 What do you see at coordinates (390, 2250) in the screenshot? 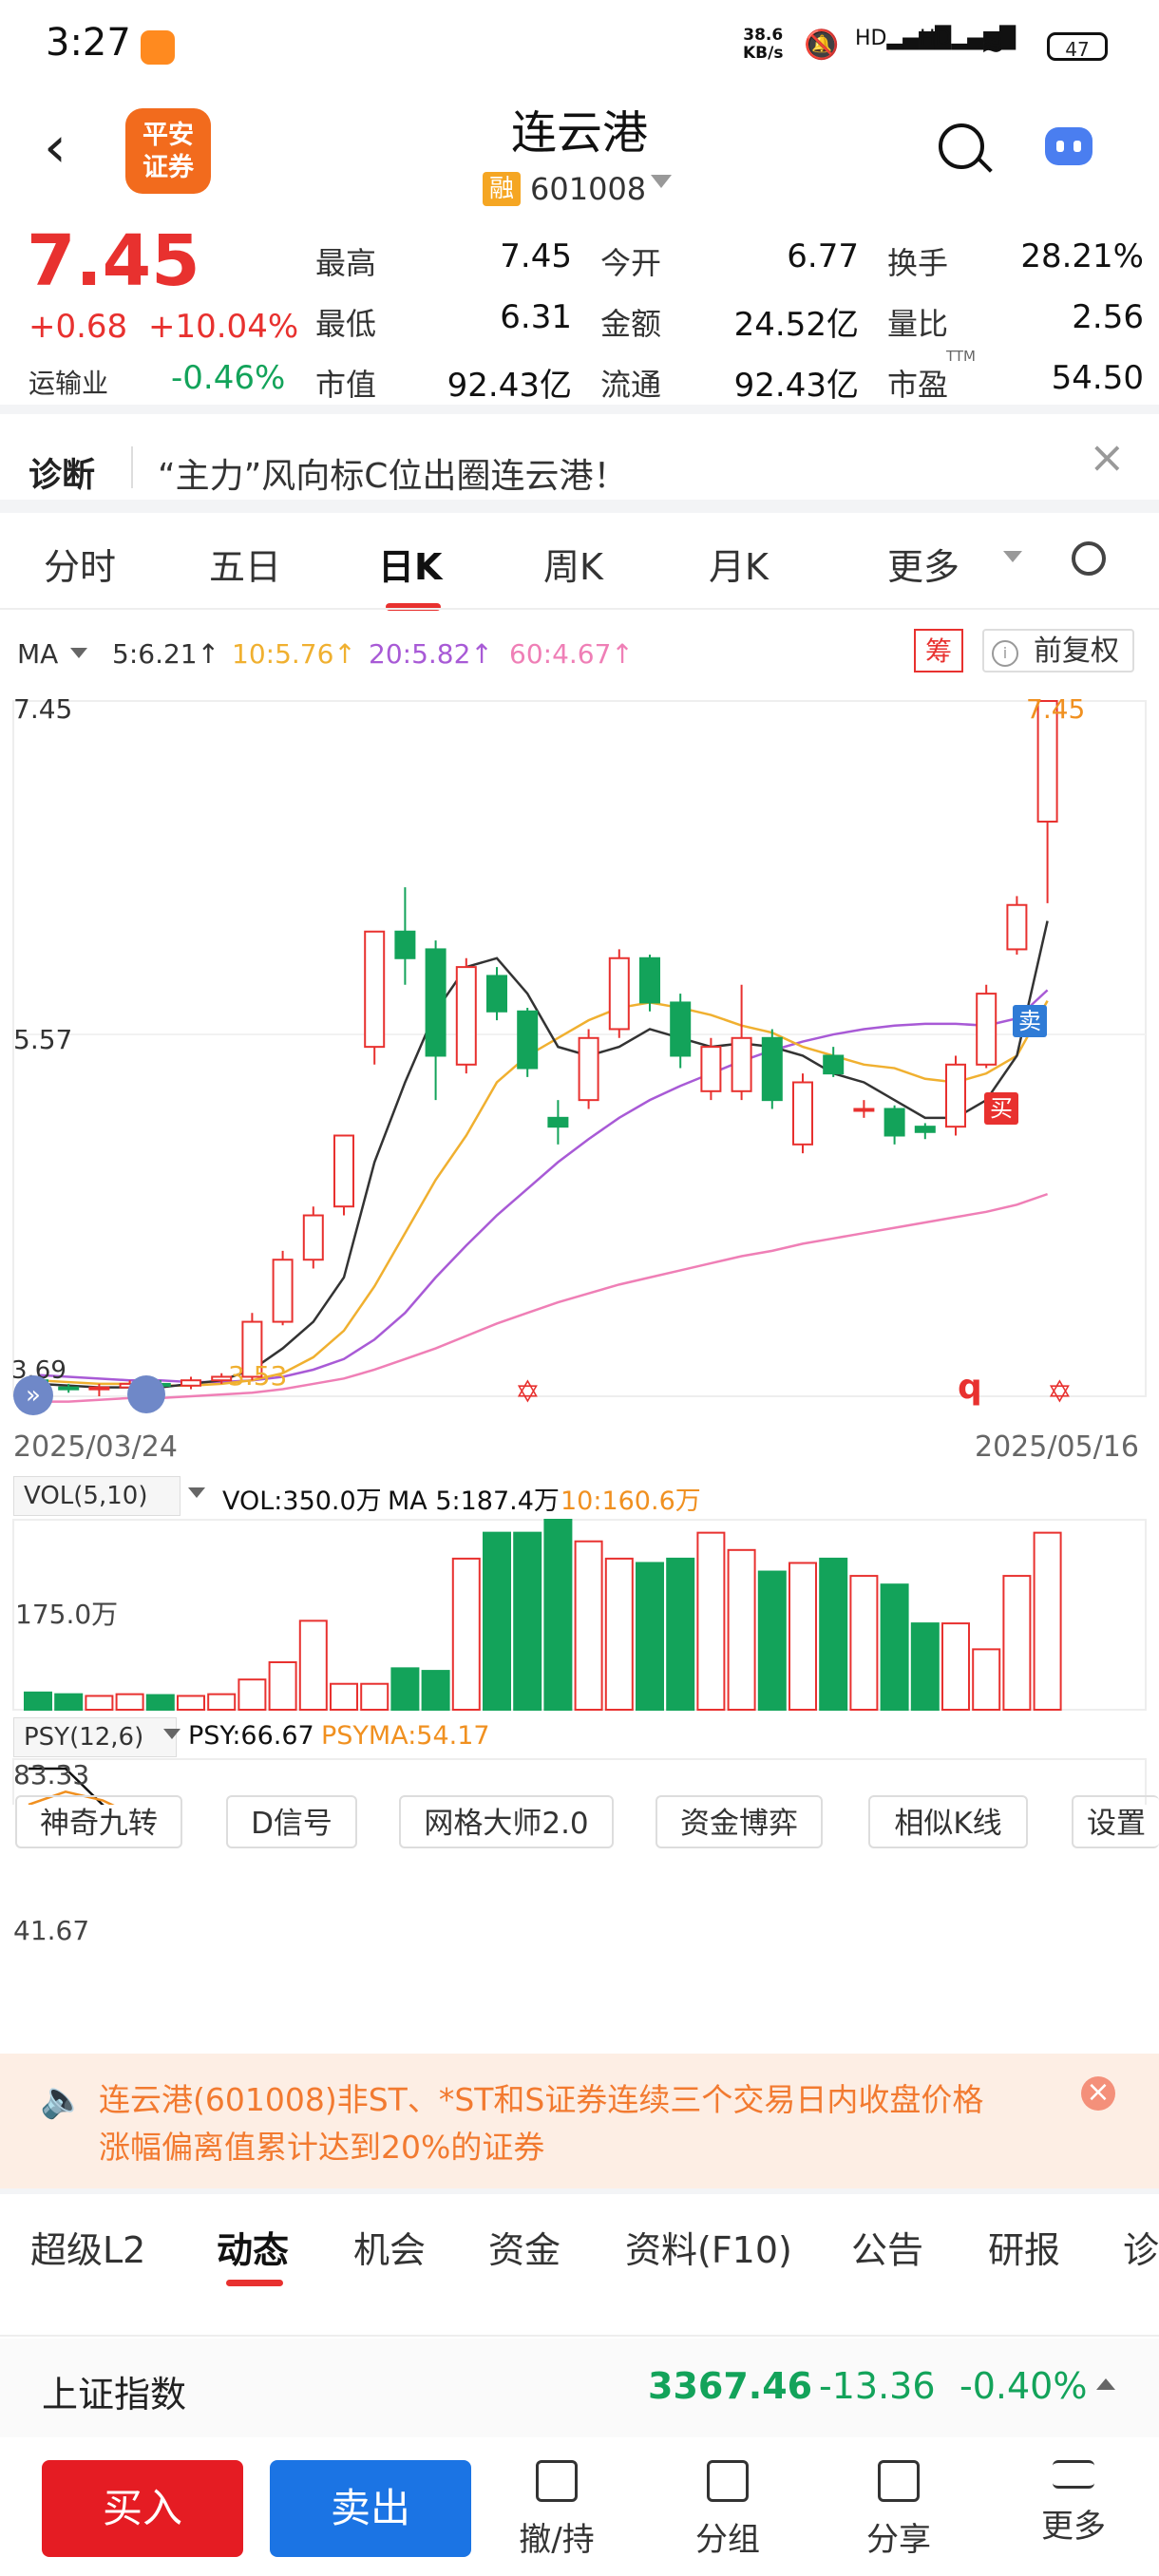
I see `tab-opportunity: 机会` at bounding box center [390, 2250].